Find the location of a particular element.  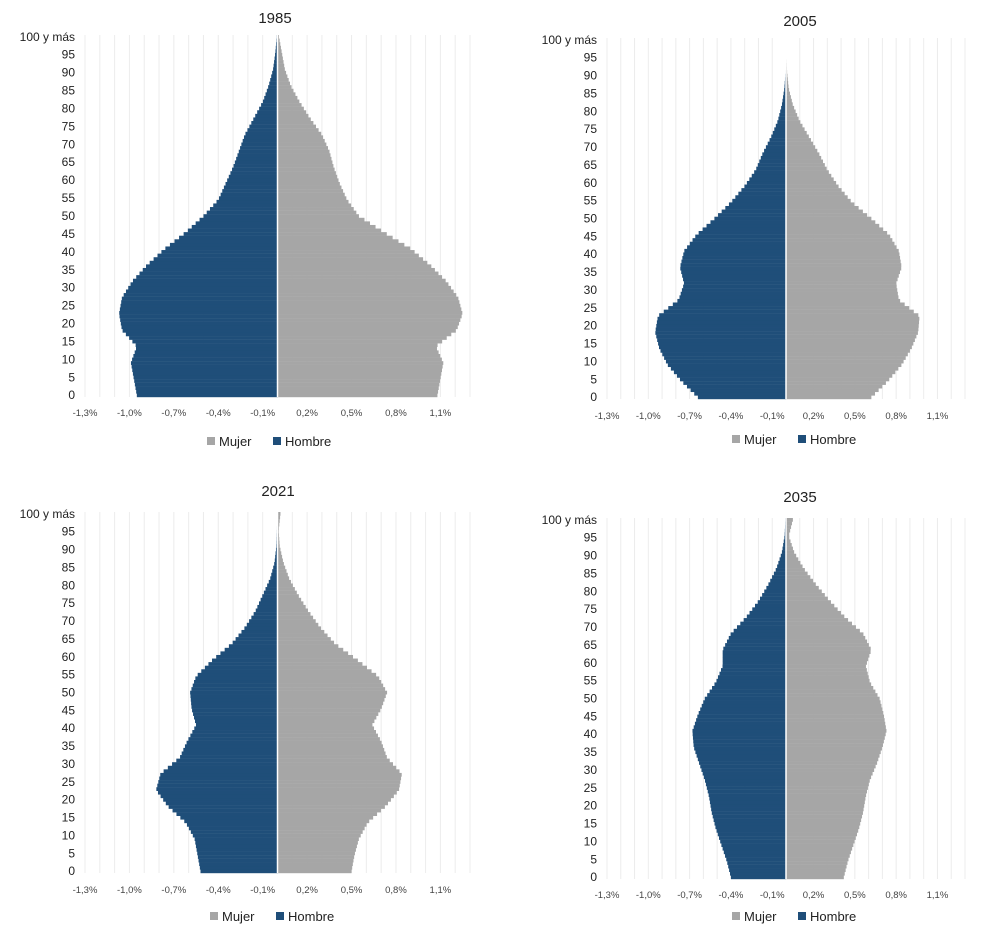

y-tick-label: 90 is located at coordinates (69, 550).